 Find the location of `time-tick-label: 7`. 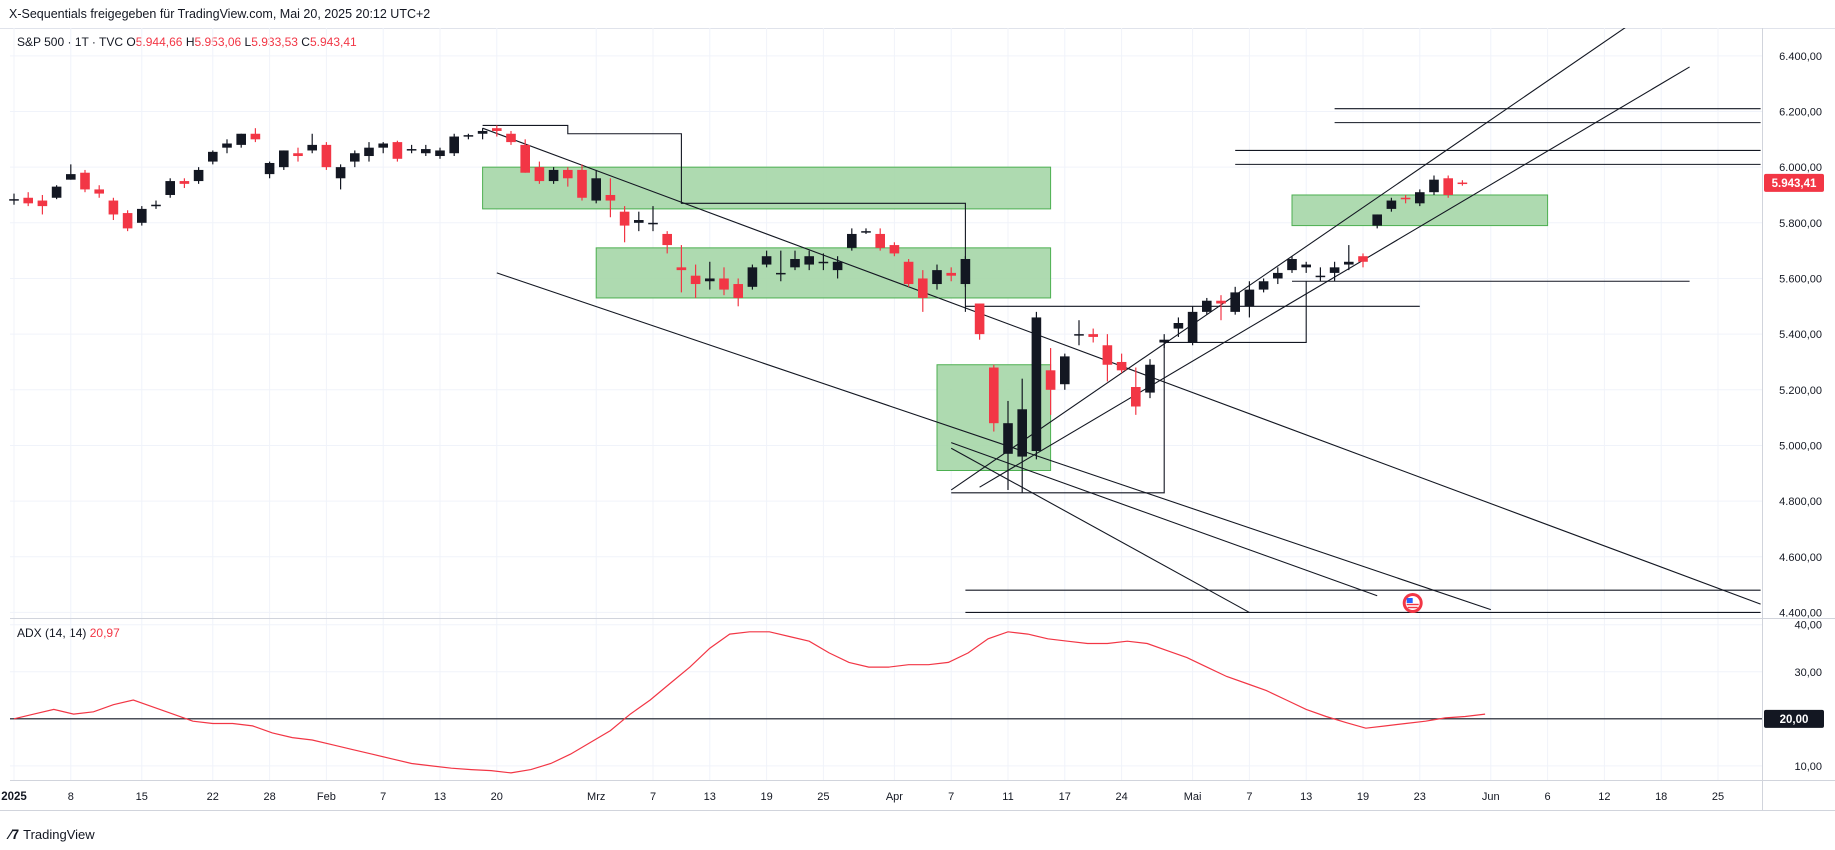

time-tick-label: 7 is located at coordinates (383, 797).